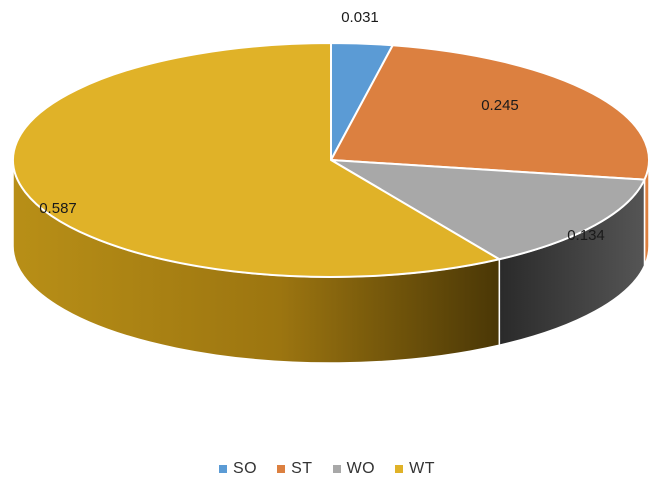 The width and height of the screenshot is (654, 484). Describe the element at coordinates (399, 469) in the screenshot. I see `legend-swatch-wt` at that location.